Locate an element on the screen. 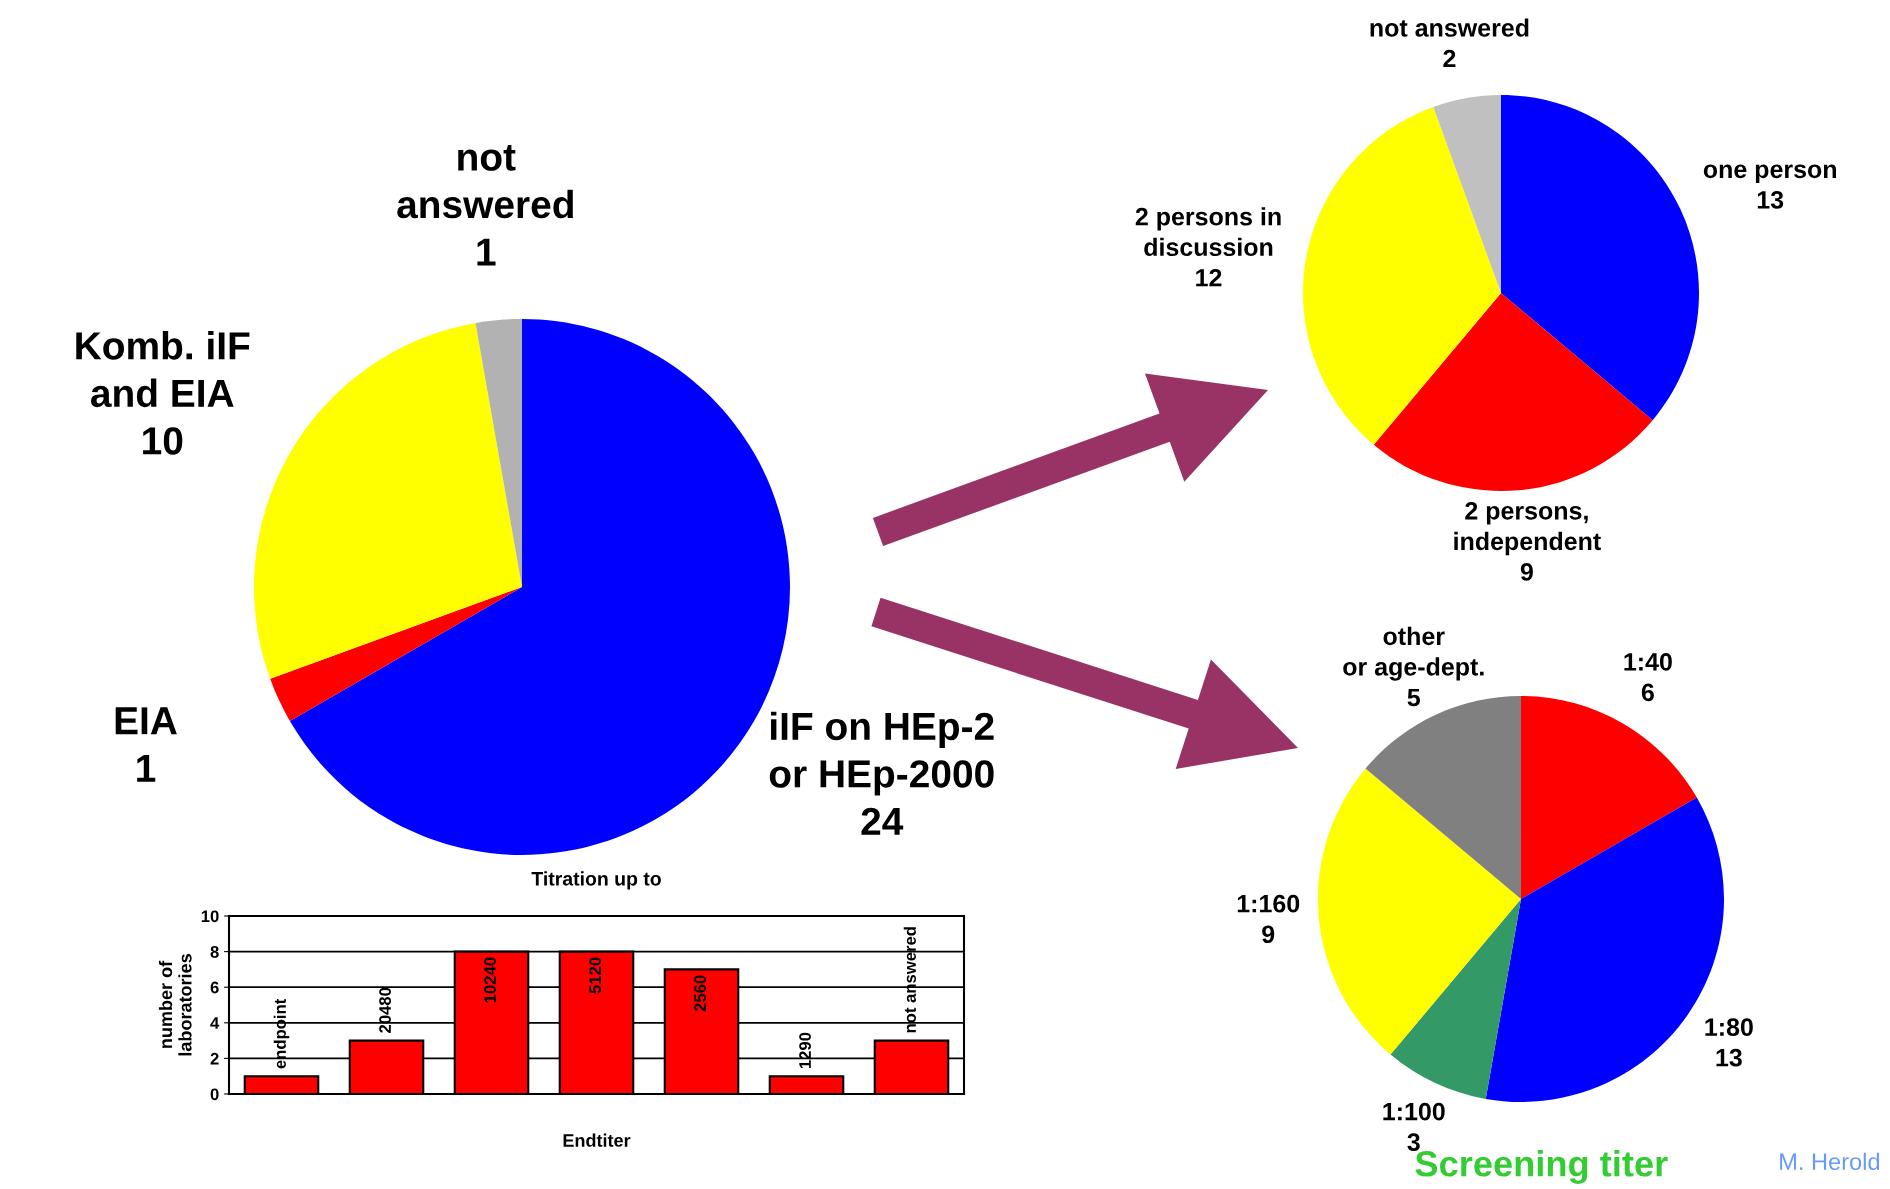 This screenshot has height=1189, width=1890. y-tick-label: 2 is located at coordinates (214, 1058).